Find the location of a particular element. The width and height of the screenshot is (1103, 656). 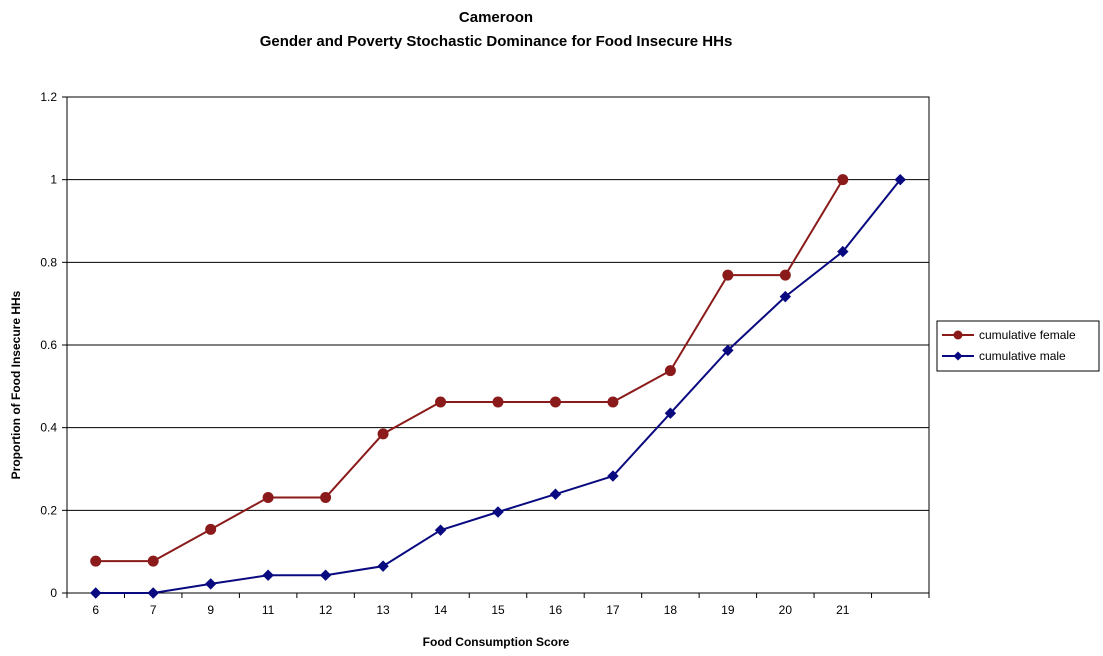

x-tick-label: 19 is located at coordinates (728, 610).